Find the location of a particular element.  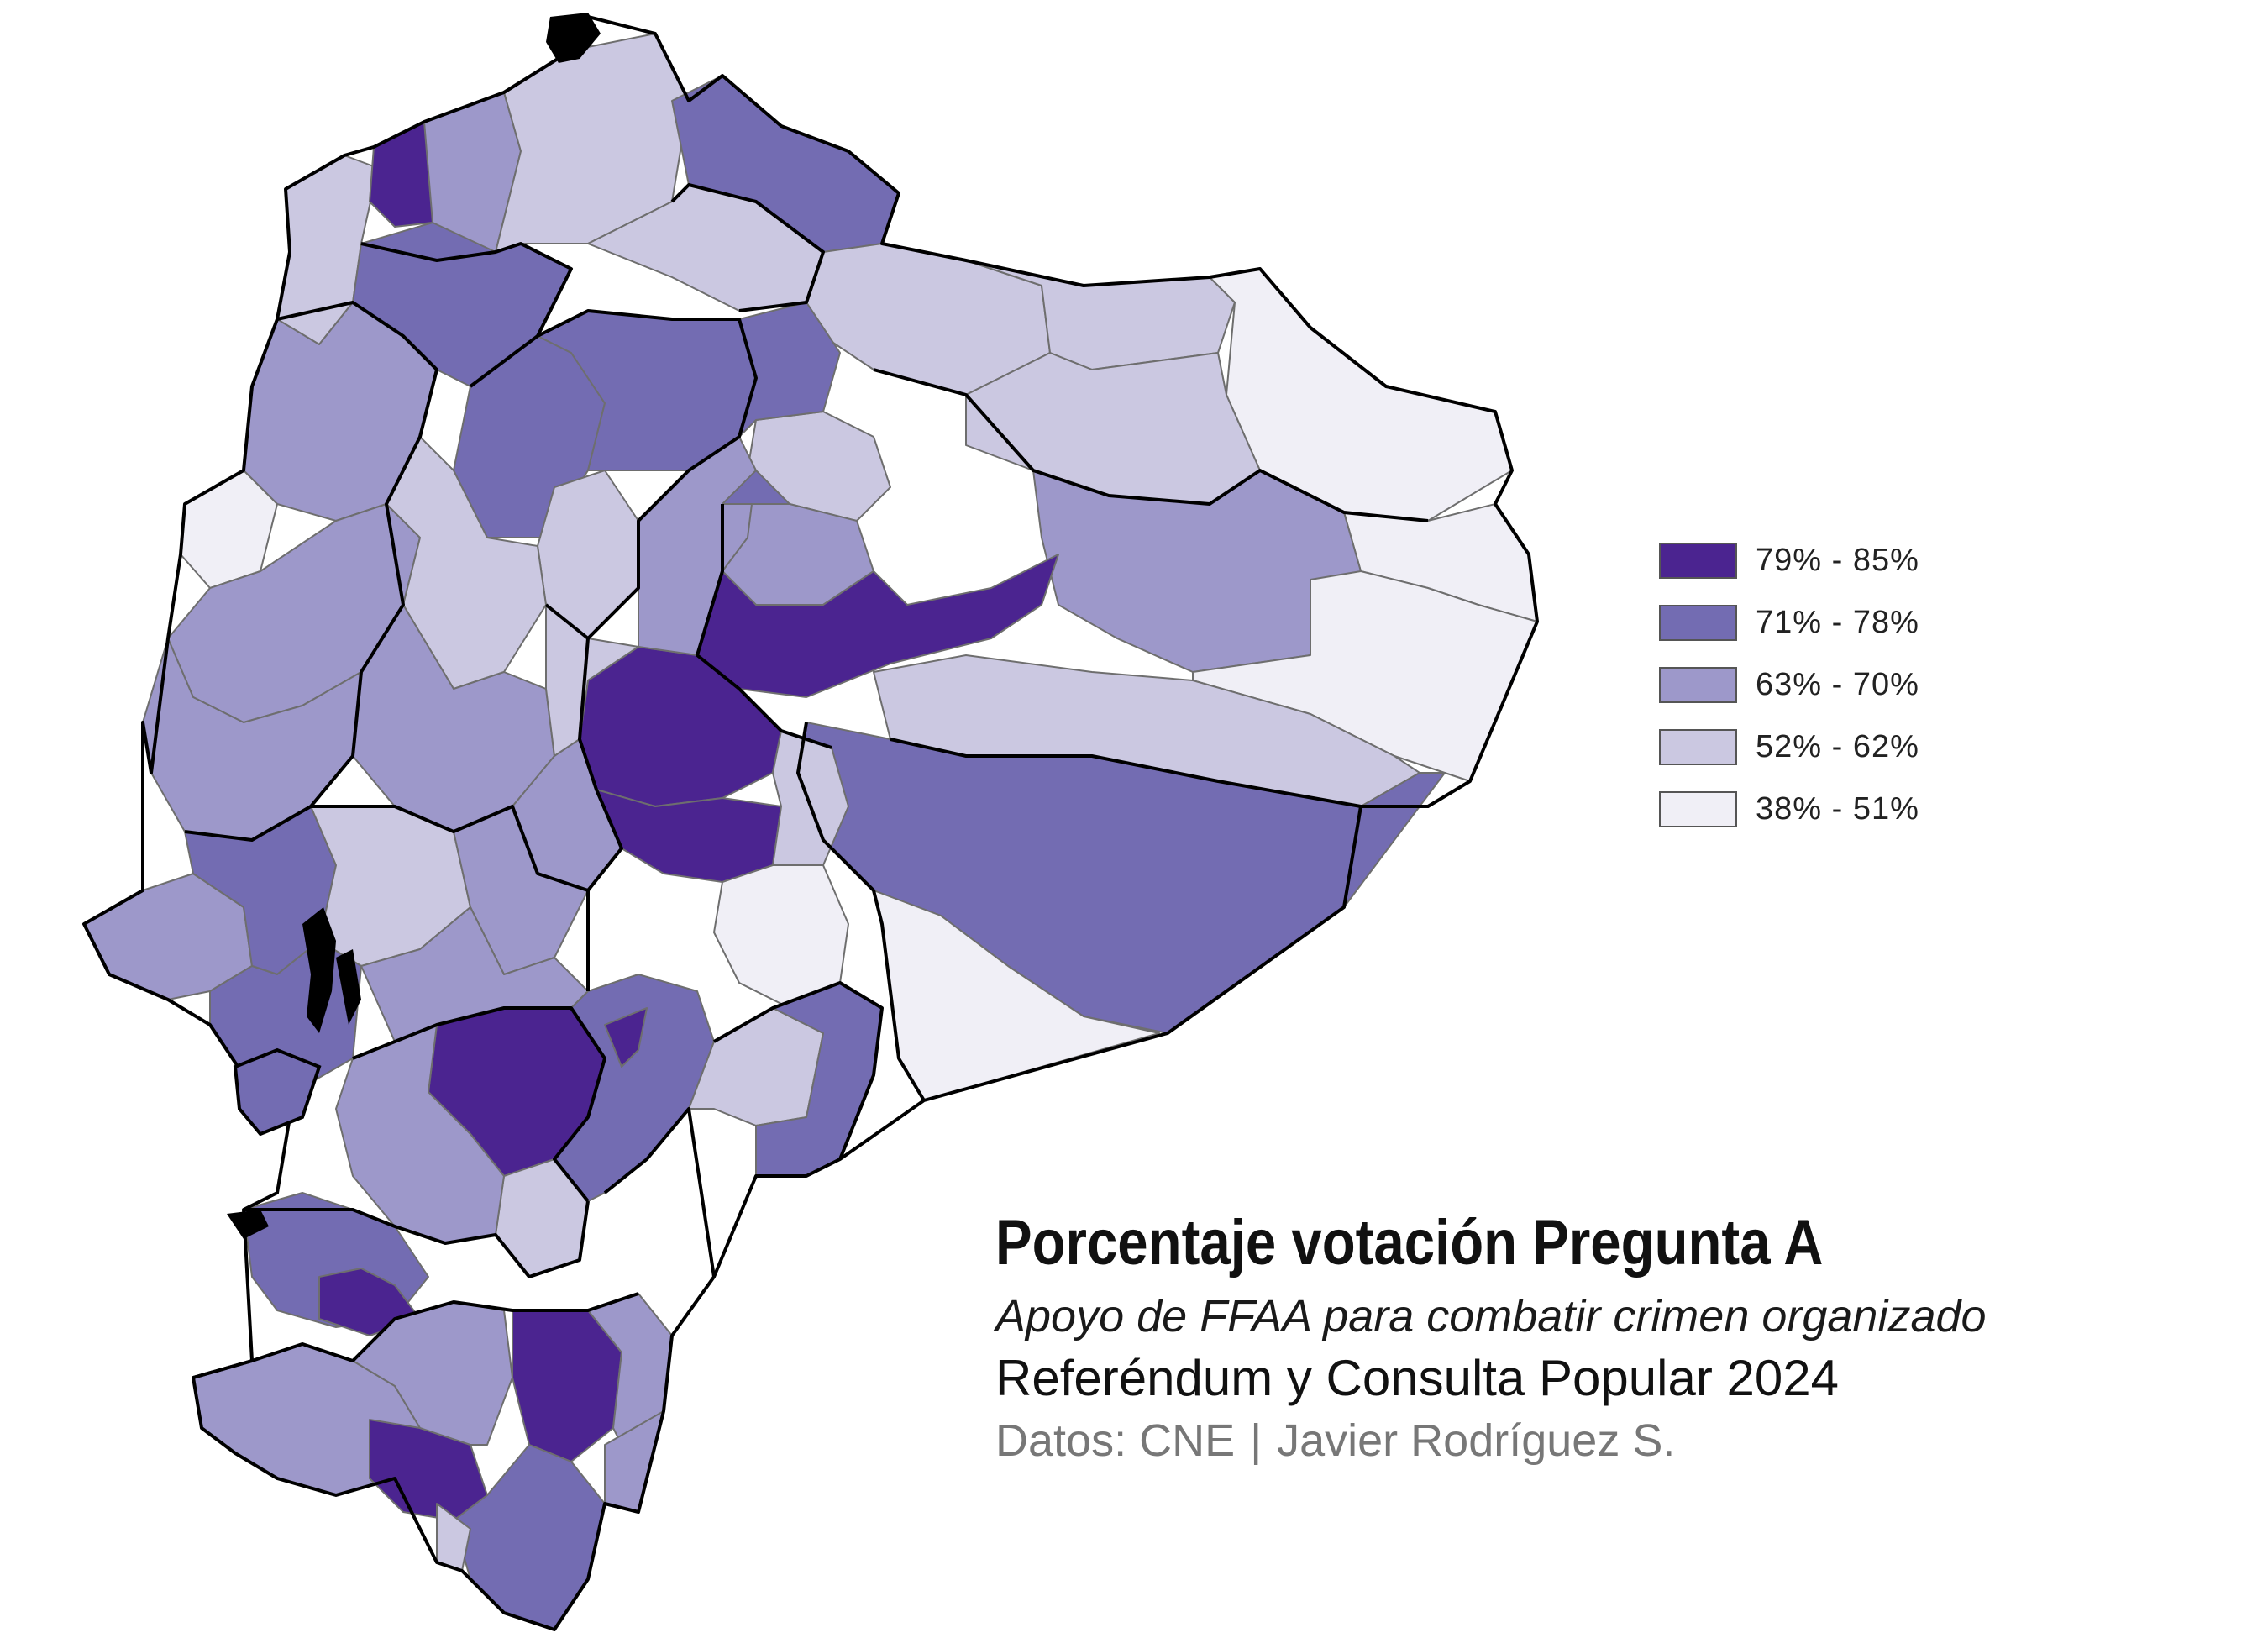

border-sucumbios is located at coordinates (1151, 445).